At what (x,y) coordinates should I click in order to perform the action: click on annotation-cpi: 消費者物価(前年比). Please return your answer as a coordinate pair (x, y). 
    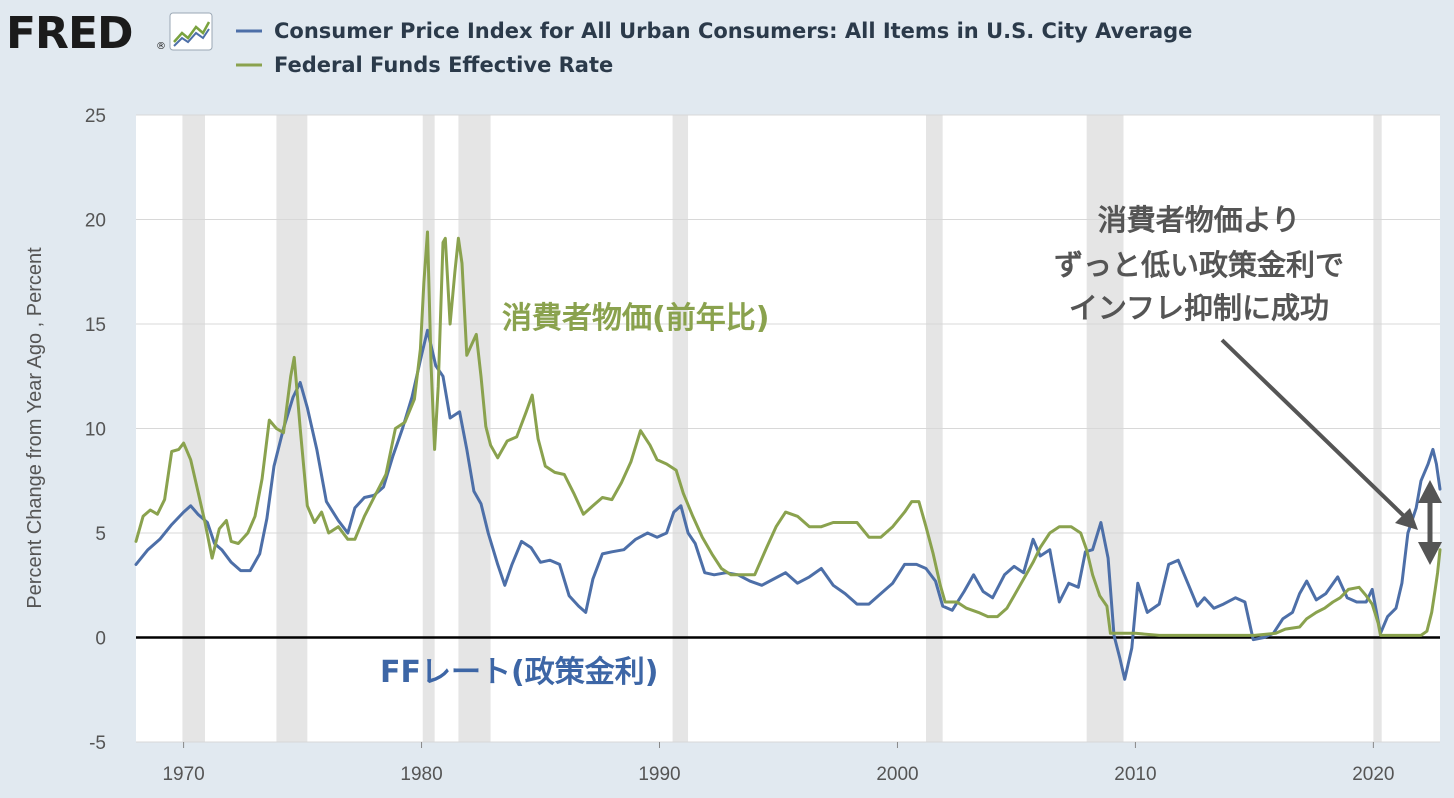
    Looking at the image, I should click on (635, 318).